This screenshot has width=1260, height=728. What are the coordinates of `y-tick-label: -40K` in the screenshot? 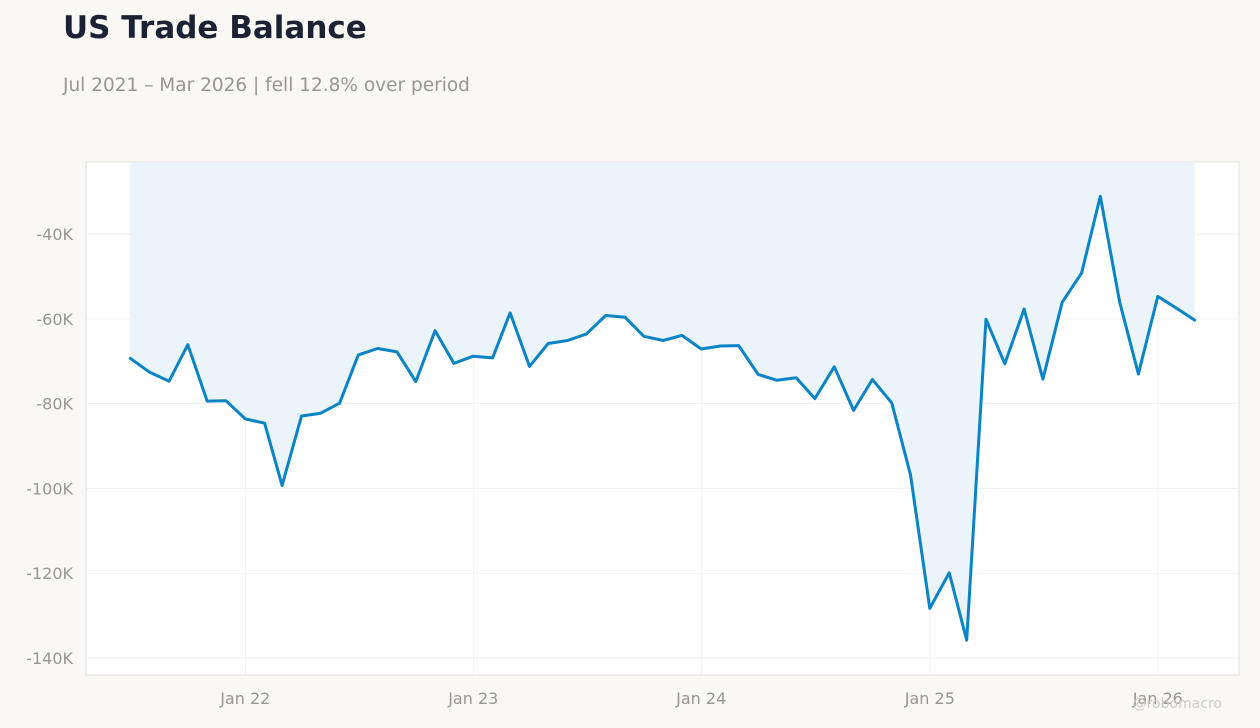 It's located at (54, 234).